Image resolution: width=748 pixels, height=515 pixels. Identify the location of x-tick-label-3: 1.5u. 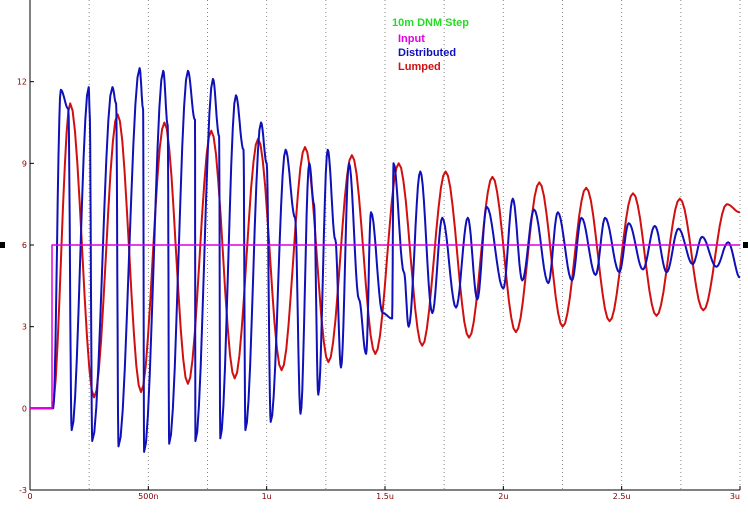
(385, 496).